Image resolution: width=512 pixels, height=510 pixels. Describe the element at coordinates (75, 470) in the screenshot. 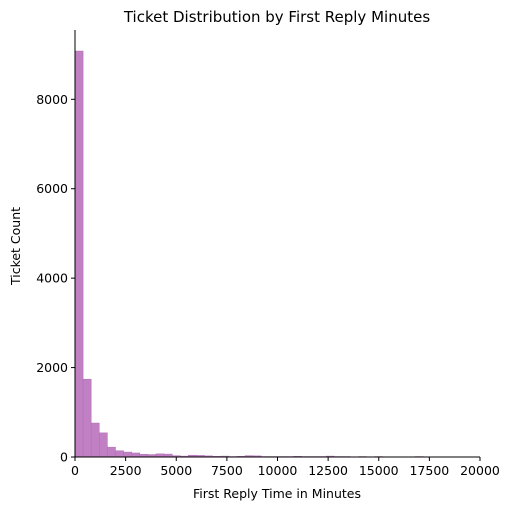

I see `x-tick-label: 0` at that location.